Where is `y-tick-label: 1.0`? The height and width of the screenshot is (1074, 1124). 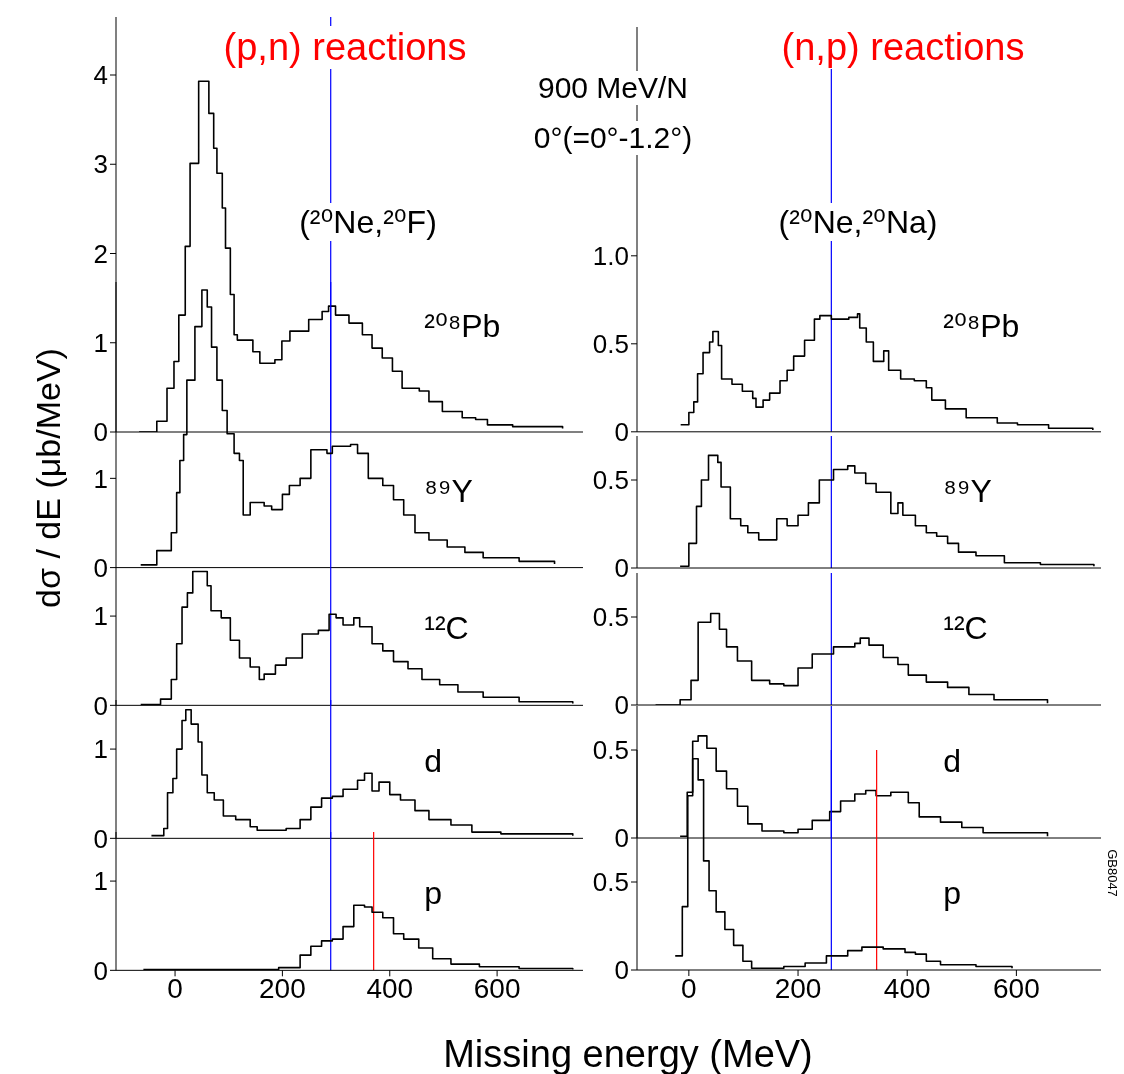 y-tick-label: 1.0 is located at coordinates (610, 256).